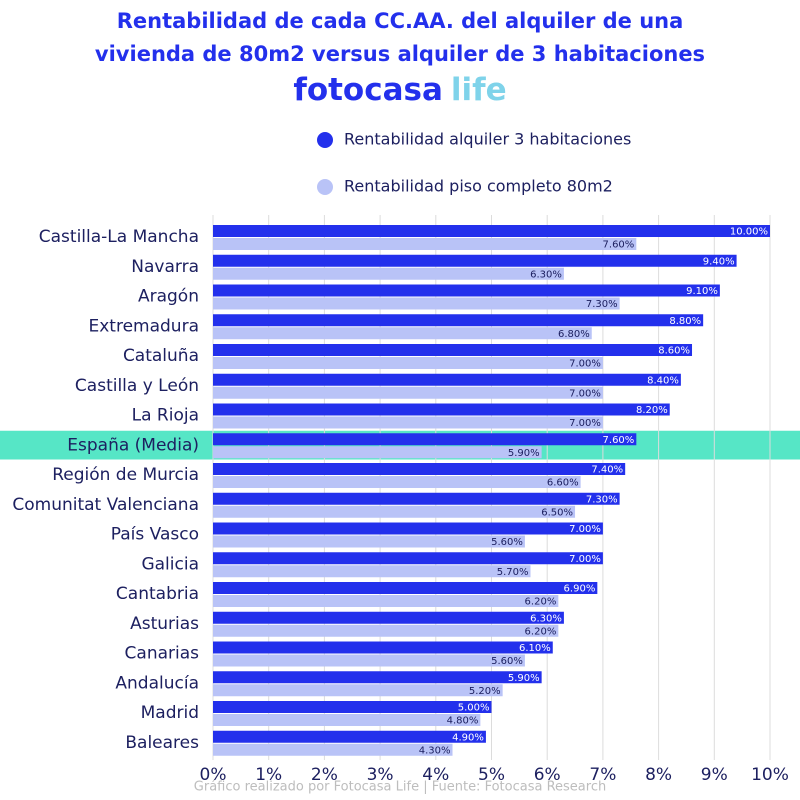  Describe the element at coordinates (485, 691) in the screenshot. I see `value-label: 5.20%` at that location.